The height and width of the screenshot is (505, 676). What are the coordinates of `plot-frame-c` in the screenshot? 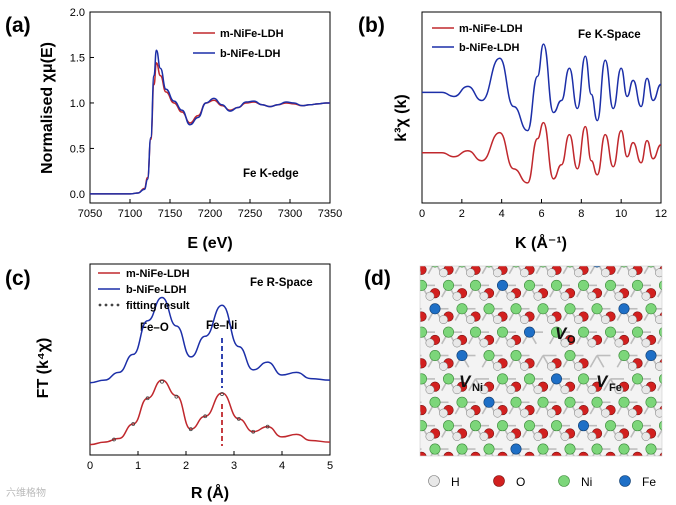 It's located at (210, 359).